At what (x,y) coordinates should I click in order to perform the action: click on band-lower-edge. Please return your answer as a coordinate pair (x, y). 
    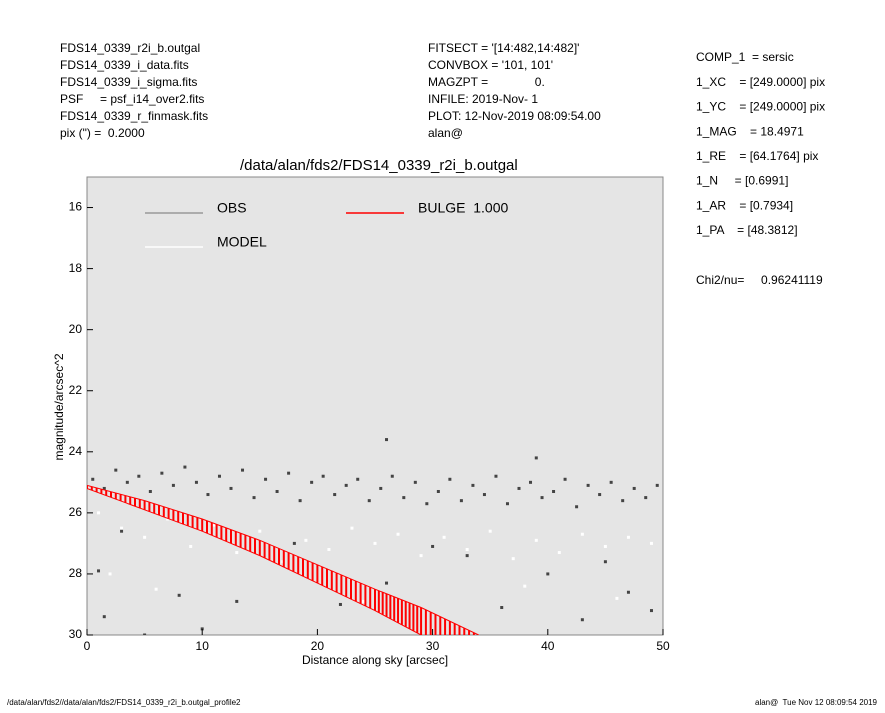
    Looking at the image, I should click on (254, 561).